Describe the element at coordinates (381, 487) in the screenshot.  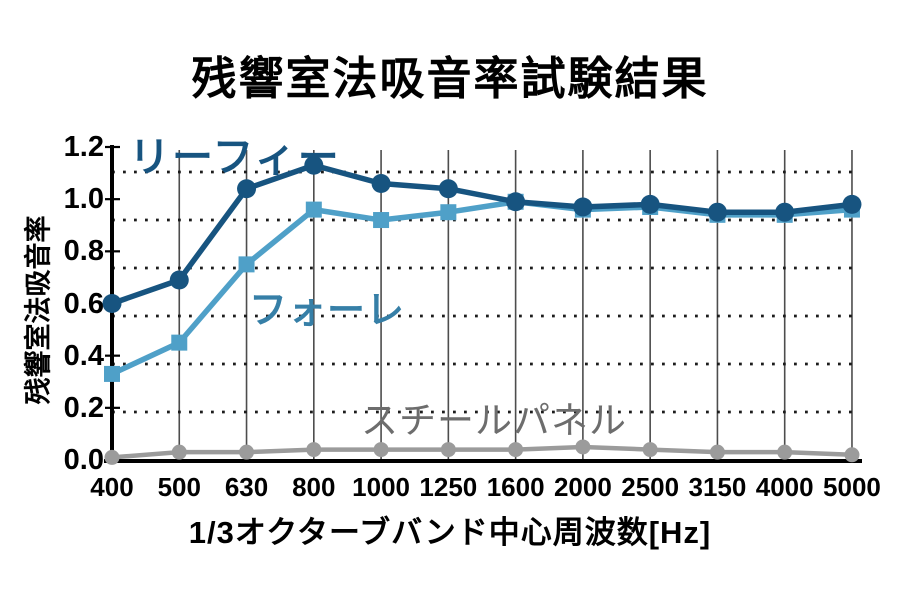
I see `x-tick-label: 1000` at that location.